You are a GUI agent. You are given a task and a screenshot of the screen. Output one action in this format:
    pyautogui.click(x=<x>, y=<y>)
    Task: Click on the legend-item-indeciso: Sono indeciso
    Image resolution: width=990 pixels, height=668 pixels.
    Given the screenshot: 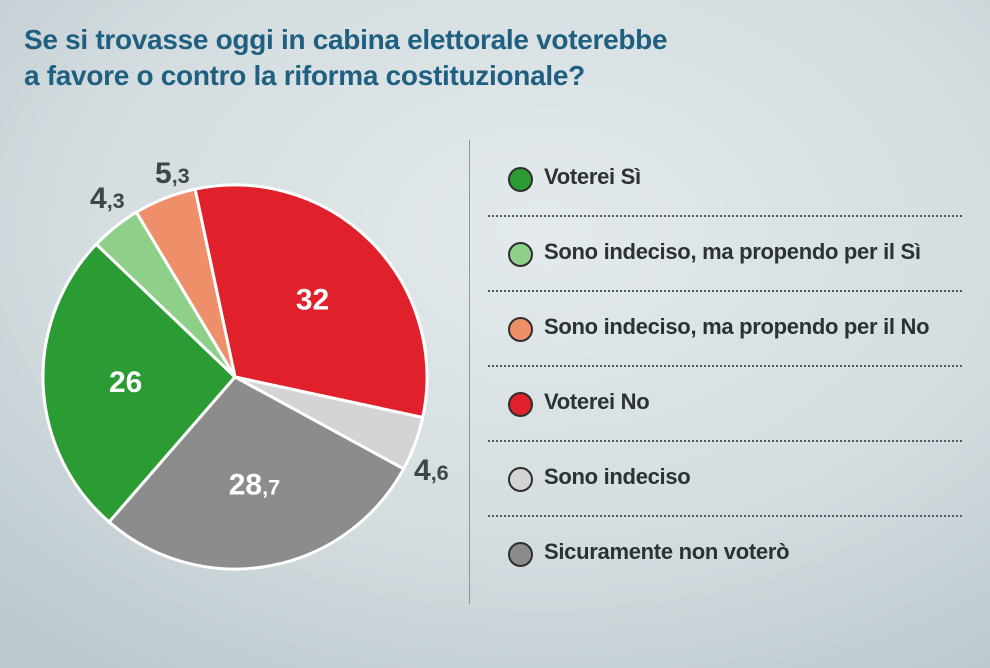 What is the action you would take?
    pyautogui.click(x=725, y=479)
    